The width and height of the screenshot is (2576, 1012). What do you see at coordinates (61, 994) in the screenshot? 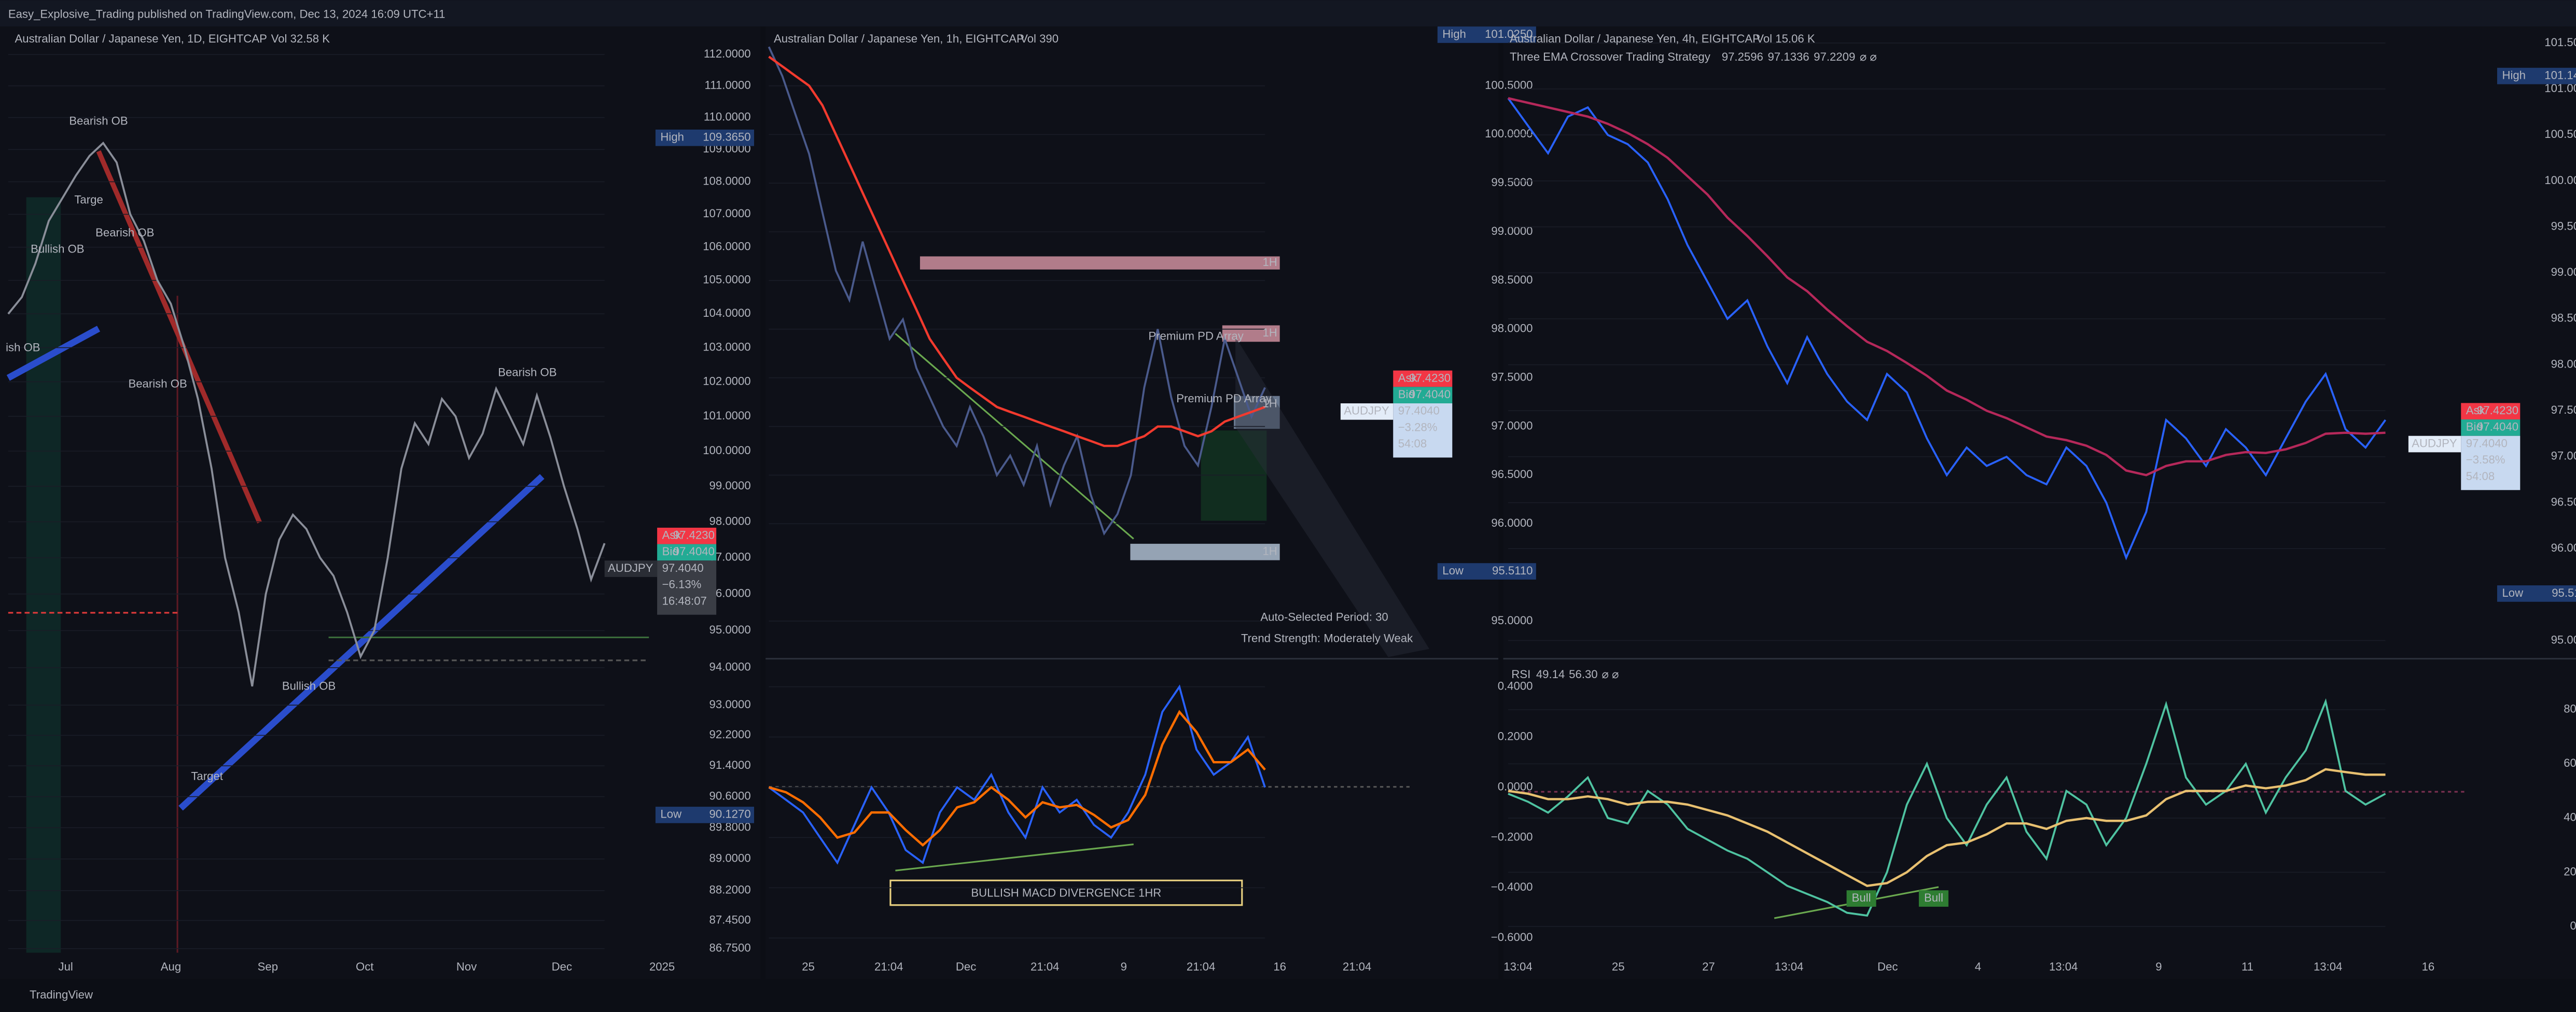
I see `footer-brand: TradingView` at bounding box center [61, 994].